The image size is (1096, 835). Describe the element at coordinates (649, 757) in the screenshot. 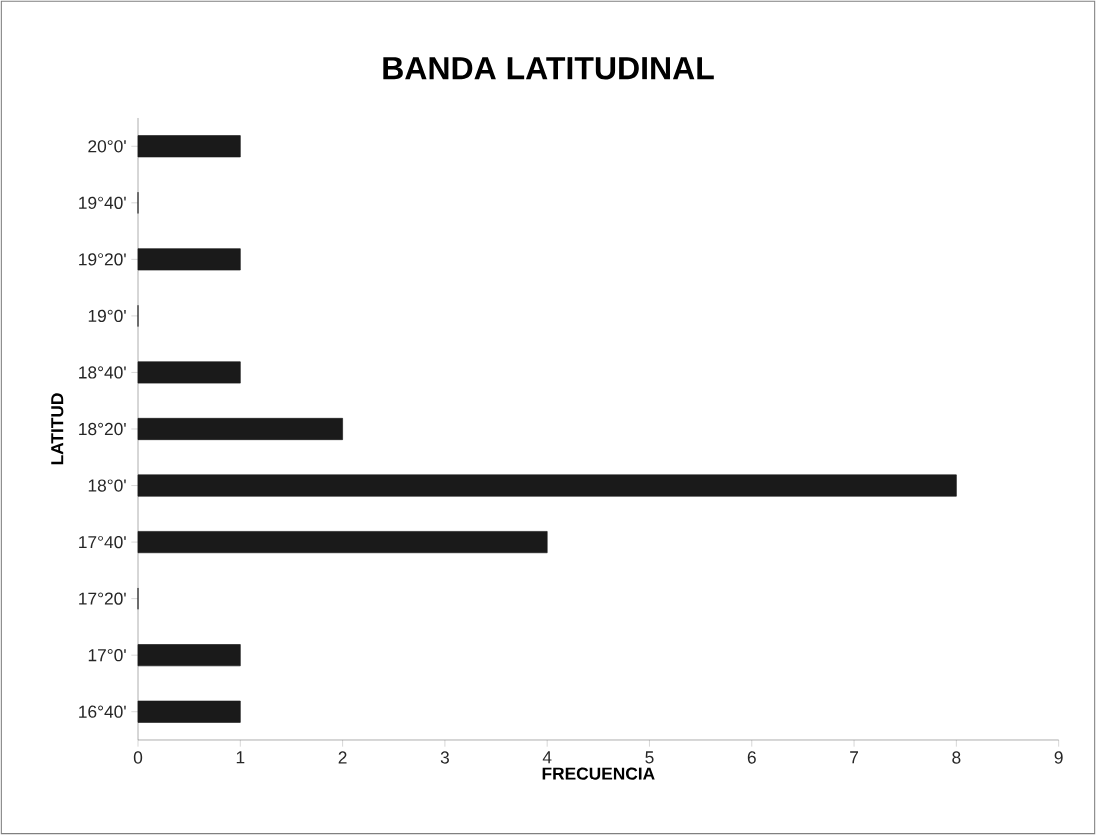

I see `x-tick-label: 5` at that location.